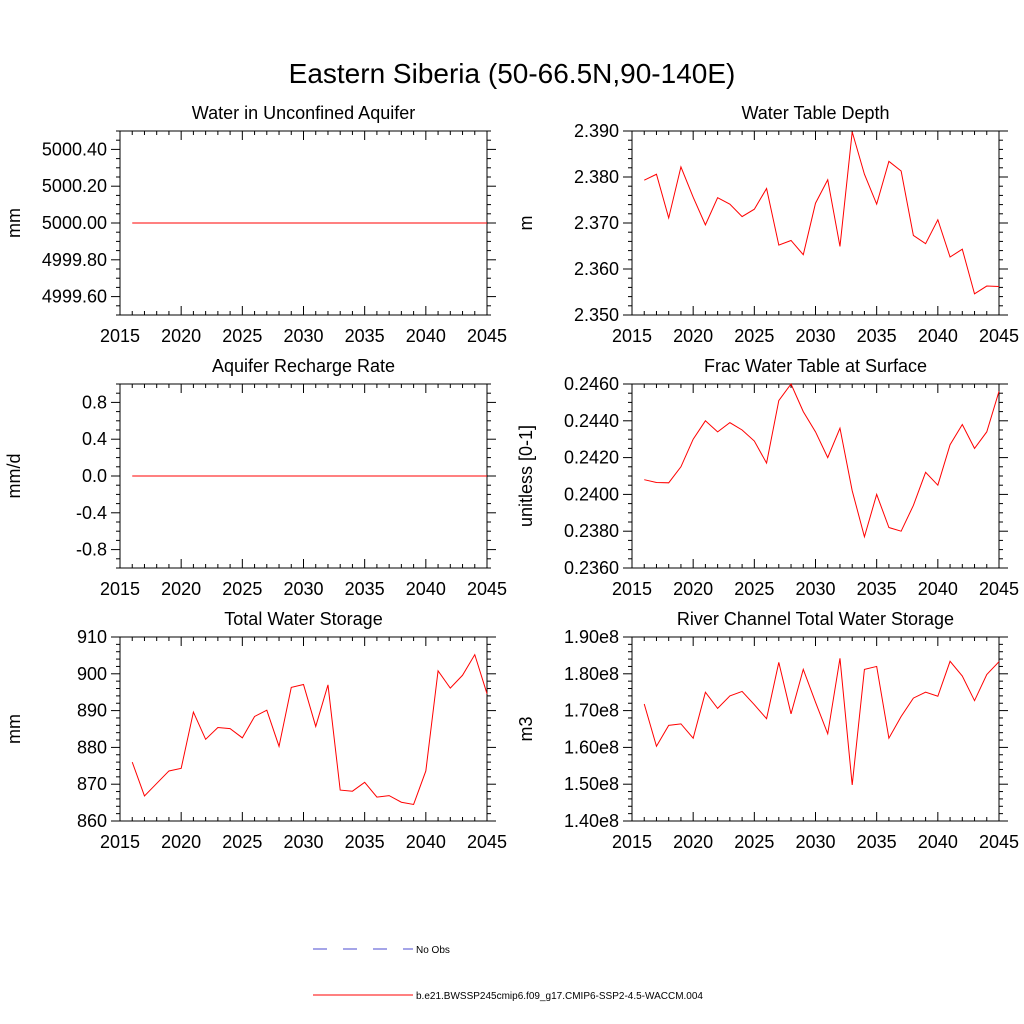  I want to click on y-tick-label: 860, so click(92, 821).